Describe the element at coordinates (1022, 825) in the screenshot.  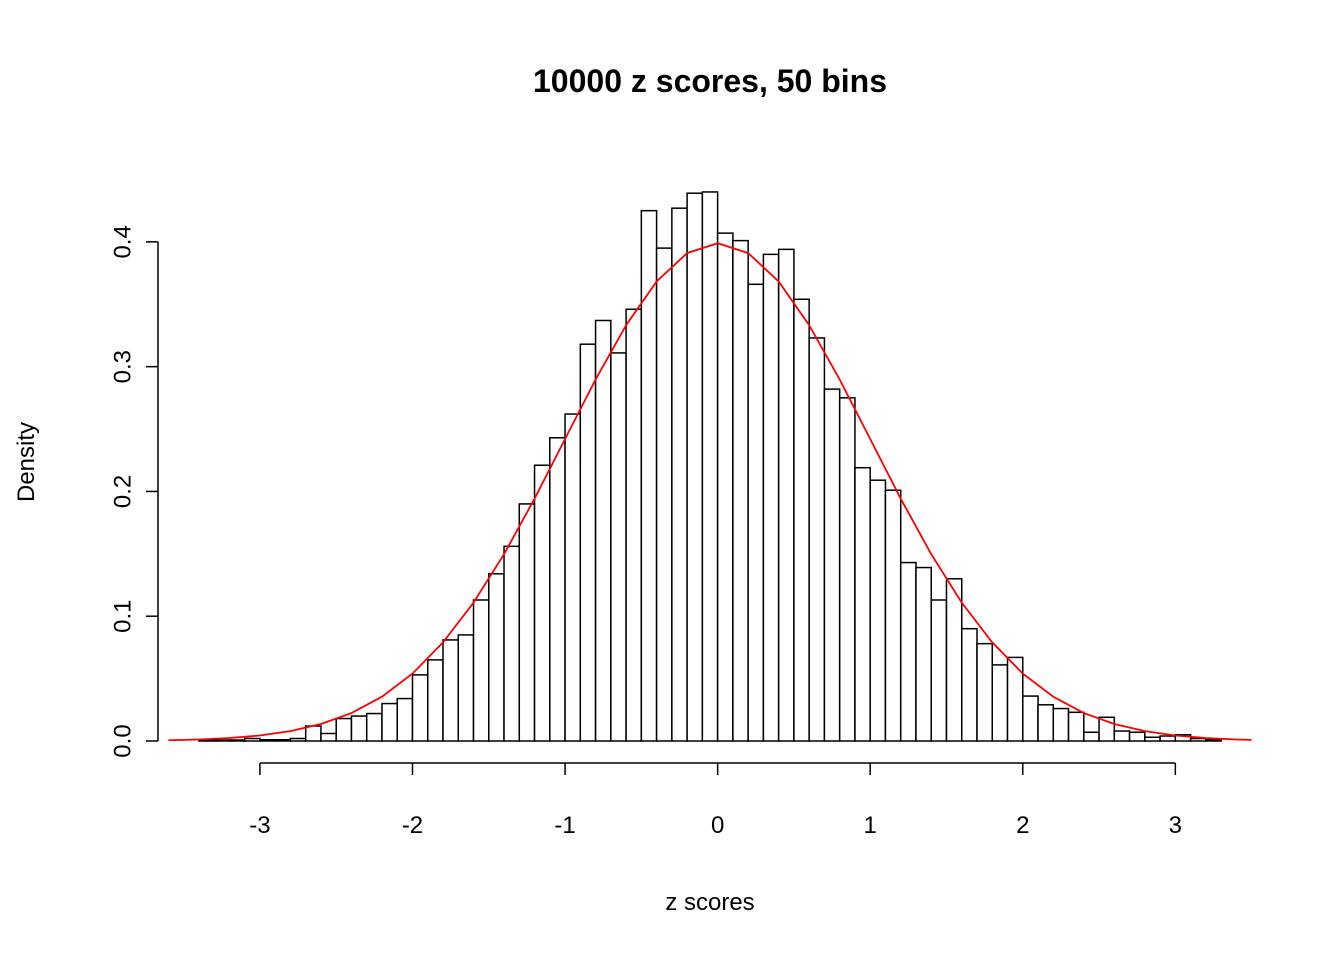
I see `x-tick-label: 2` at that location.